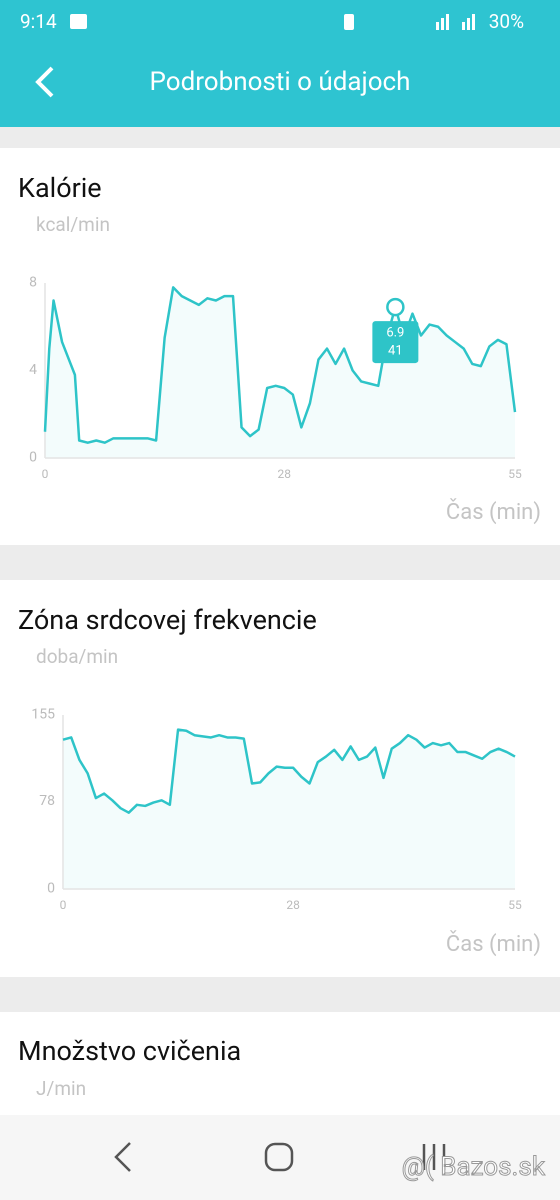 This screenshot has width=560, height=1200. I want to click on back-button, so click(44, 82).